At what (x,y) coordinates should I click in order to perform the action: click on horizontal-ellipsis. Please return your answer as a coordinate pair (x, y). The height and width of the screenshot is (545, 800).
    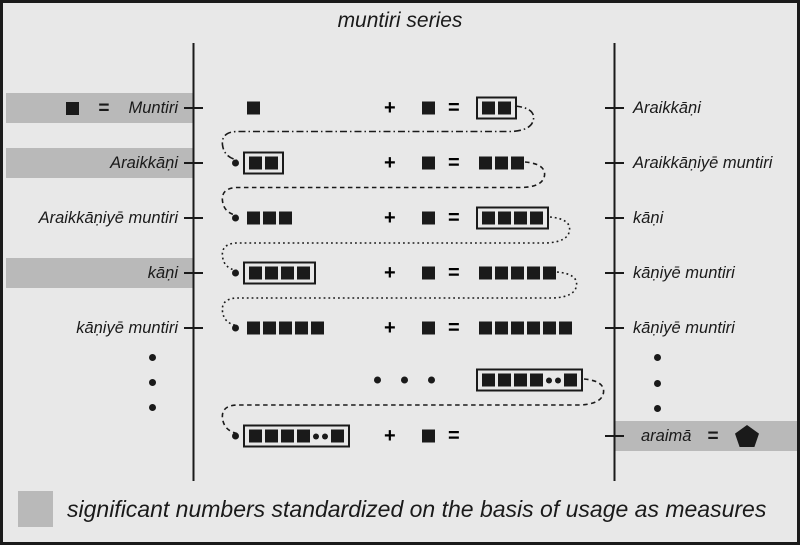
    Looking at the image, I should click on (404, 380).